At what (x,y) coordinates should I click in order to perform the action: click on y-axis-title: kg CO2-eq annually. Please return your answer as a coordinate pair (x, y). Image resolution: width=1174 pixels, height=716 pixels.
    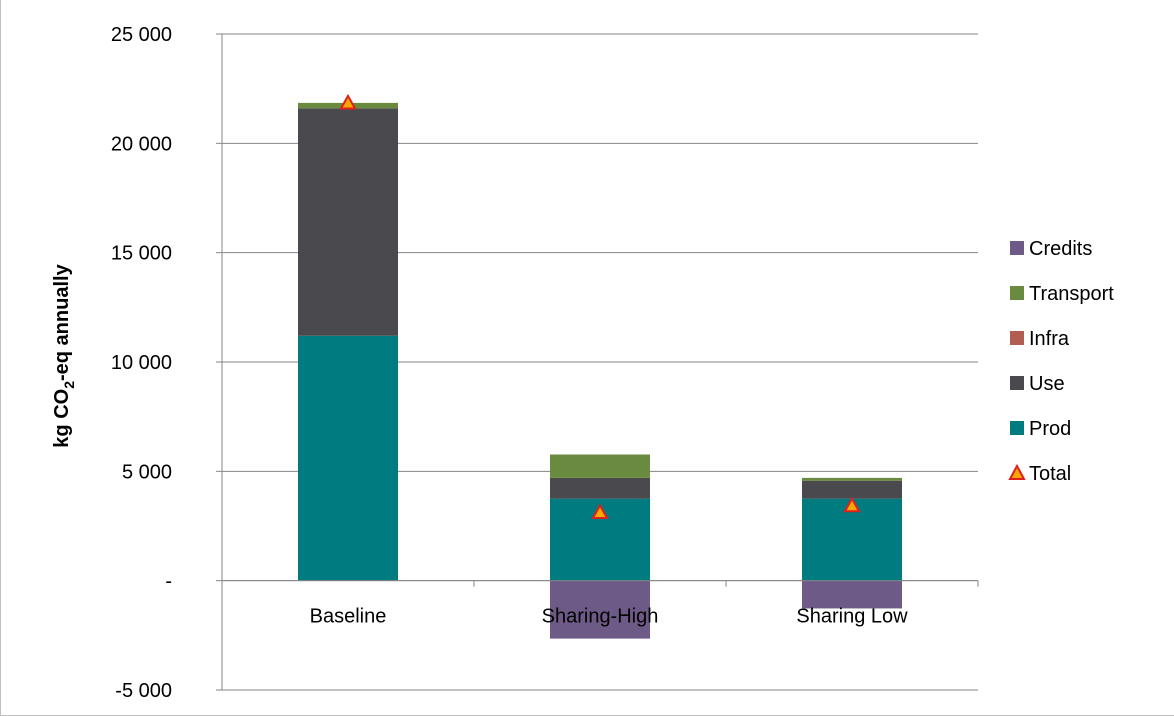
    Looking at the image, I should click on (64, 355).